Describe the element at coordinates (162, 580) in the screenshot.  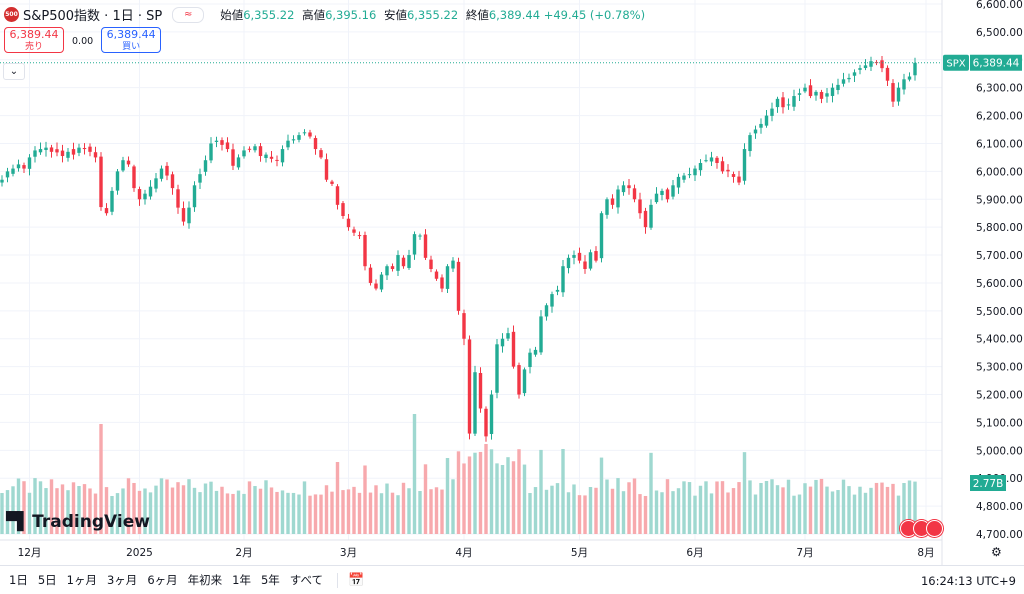
I see `range-6m: 6ヶ月` at that location.